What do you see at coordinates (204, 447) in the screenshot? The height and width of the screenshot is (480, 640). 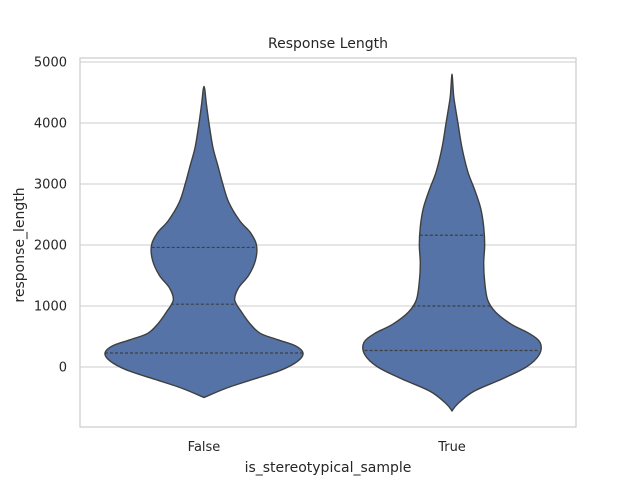 I see `x-tick-label-false: False` at bounding box center [204, 447].